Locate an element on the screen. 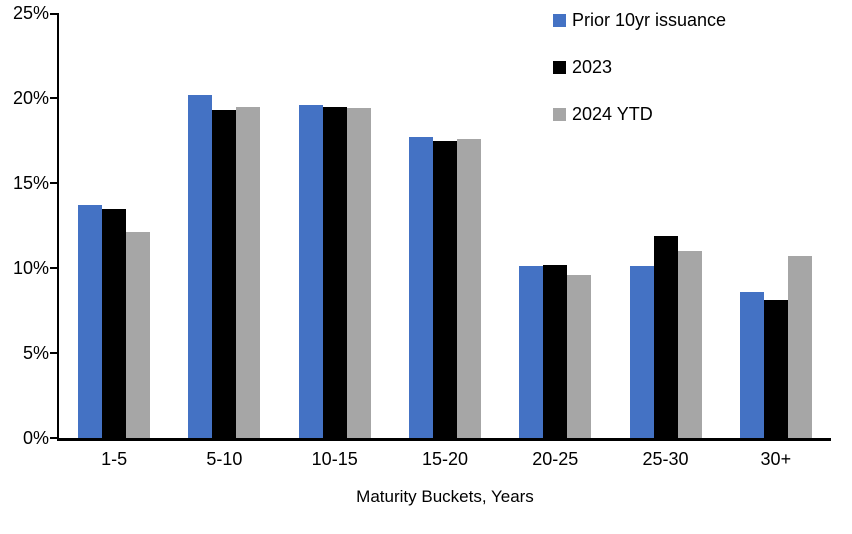 This screenshot has width=852, height=534. x-axis-tick-label: 5-10 is located at coordinates (224, 459).